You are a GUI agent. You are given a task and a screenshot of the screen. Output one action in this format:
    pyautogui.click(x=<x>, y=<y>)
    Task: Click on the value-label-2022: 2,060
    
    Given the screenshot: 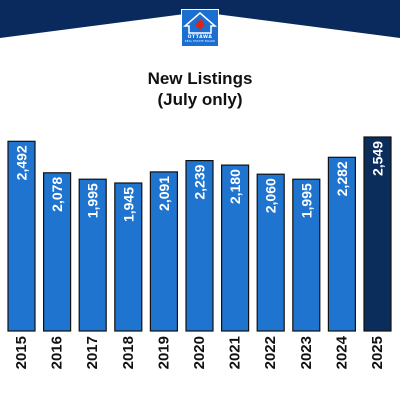 What is the action you would take?
    pyautogui.click(x=271, y=195)
    